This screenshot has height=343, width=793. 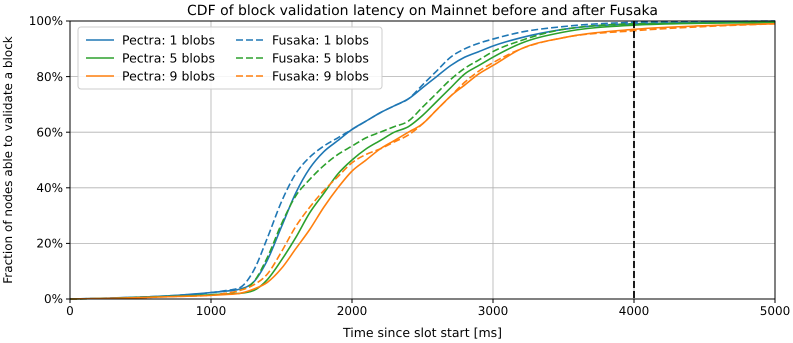 What do you see at coordinates (8, 160) in the screenshot?
I see `y-axis-title: Fraction of nodes able to validate a block` at bounding box center [8, 160].